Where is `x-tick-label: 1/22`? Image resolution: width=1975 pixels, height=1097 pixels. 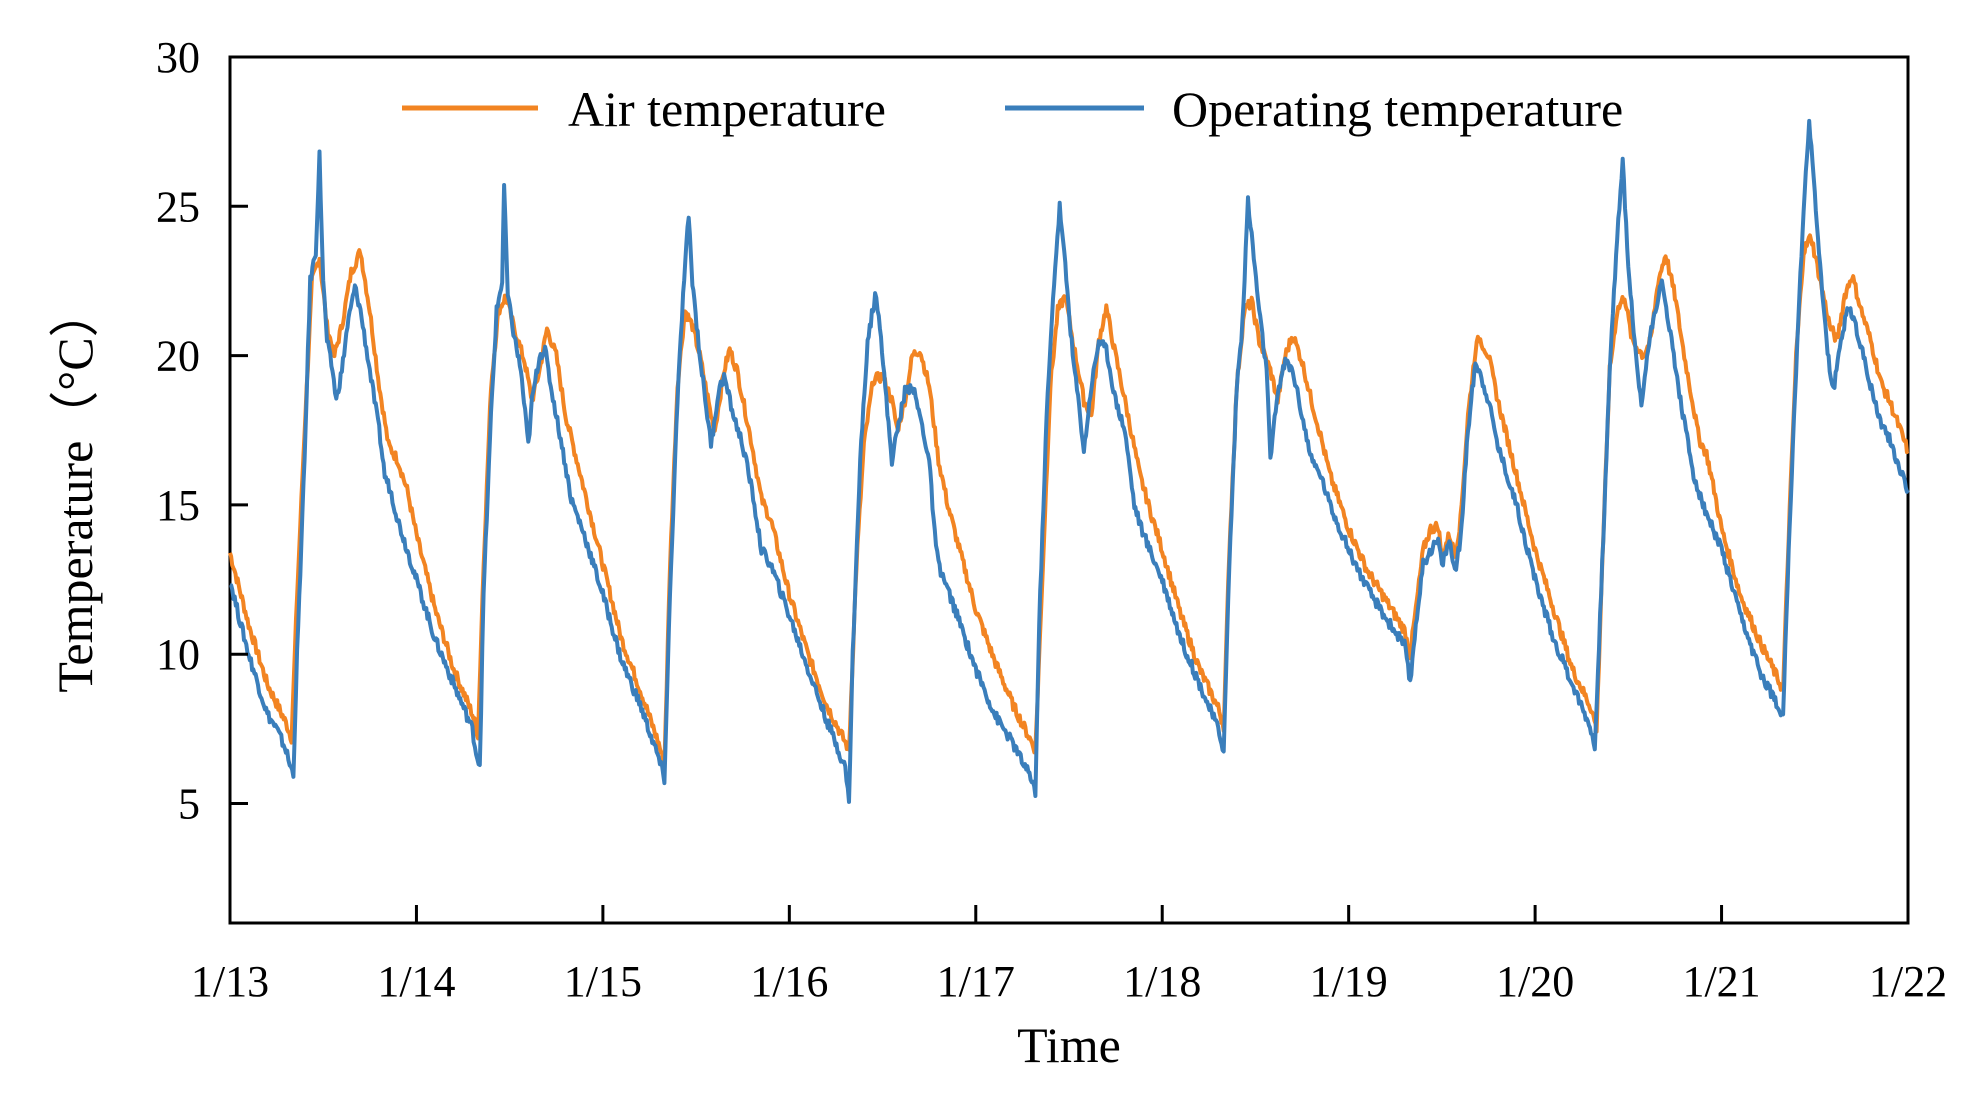
x-tick-label: 1/22 is located at coordinates (1908, 981).